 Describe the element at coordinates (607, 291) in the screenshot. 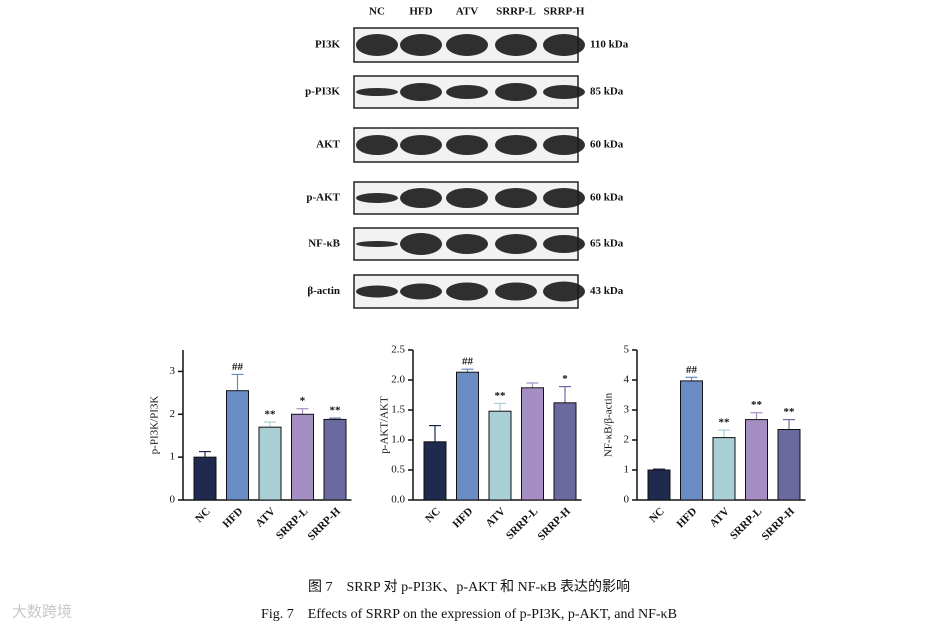

I see `row-size: 43 kDa` at that location.